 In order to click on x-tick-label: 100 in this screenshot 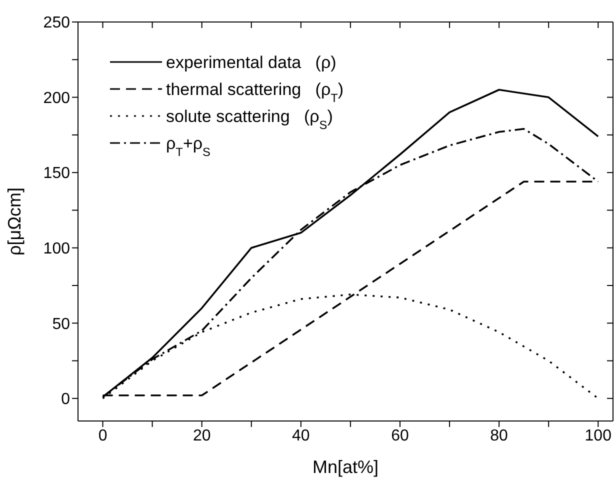, I will do `click(598, 435)`.